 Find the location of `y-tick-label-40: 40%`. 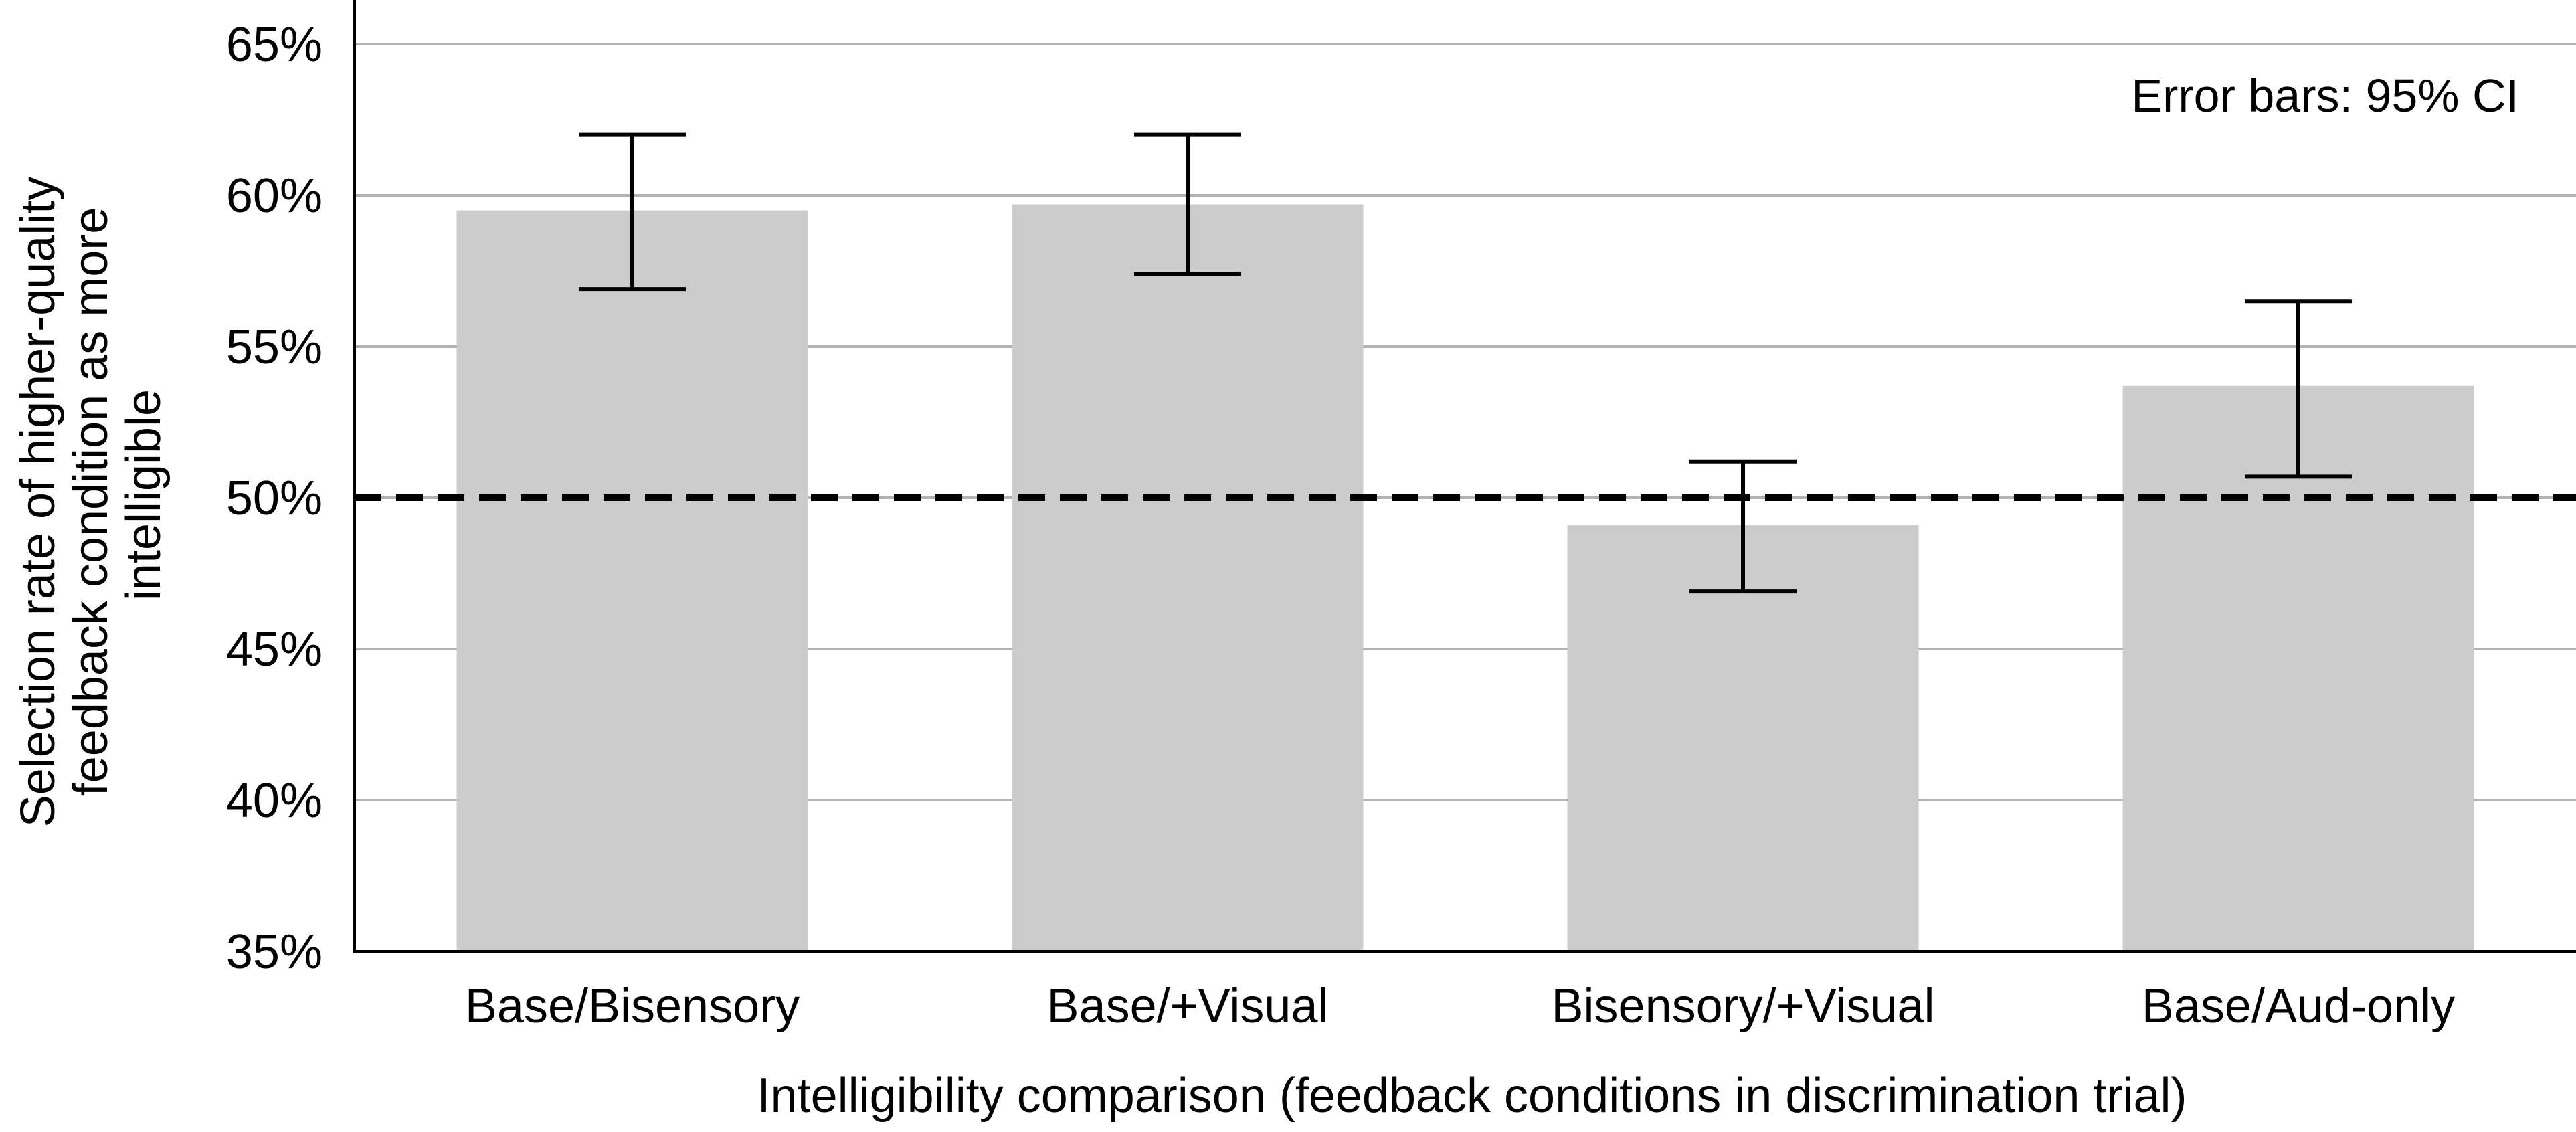

y-tick-label-40: 40% is located at coordinates (274, 801).